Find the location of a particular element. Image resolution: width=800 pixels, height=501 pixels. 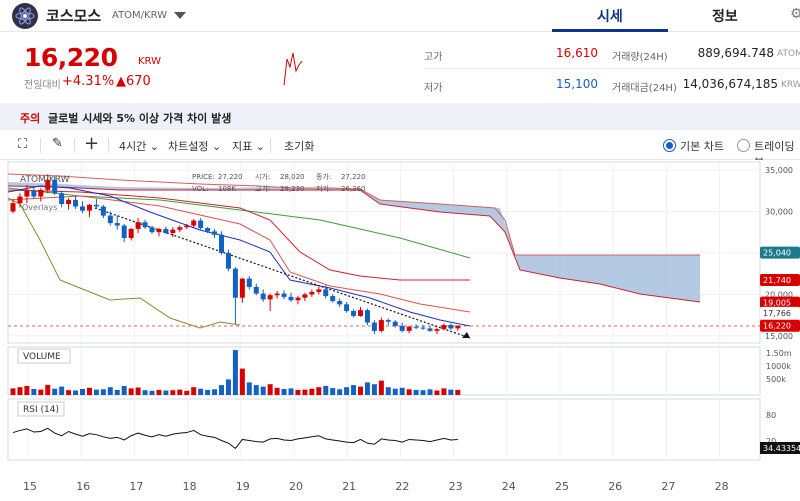

price-tag-label: 21,740 is located at coordinates (777, 280).